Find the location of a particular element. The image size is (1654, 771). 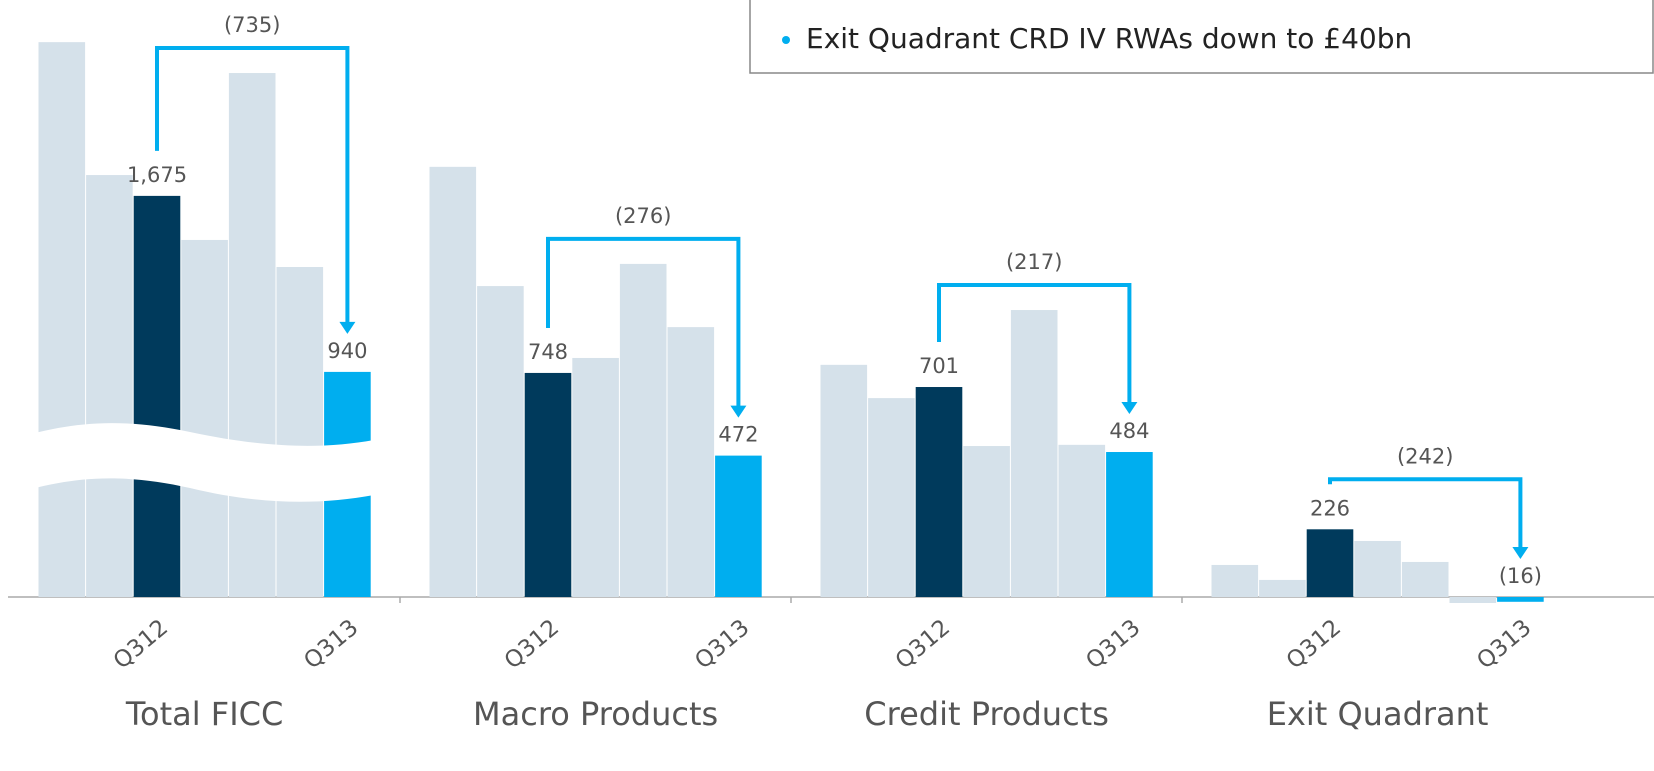

group-title: Total FICC is located at coordinates (204, 714).